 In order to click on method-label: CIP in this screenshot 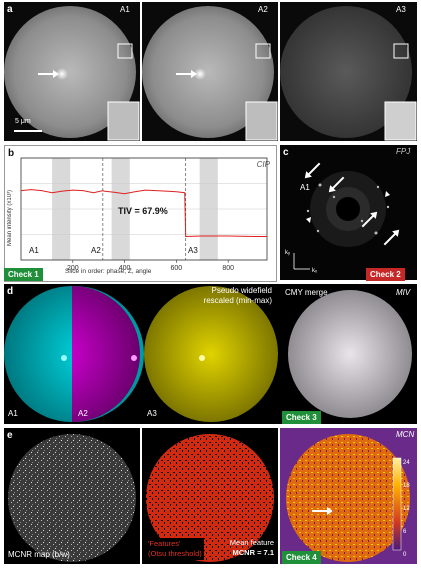, I will do `click(263, 164)`.